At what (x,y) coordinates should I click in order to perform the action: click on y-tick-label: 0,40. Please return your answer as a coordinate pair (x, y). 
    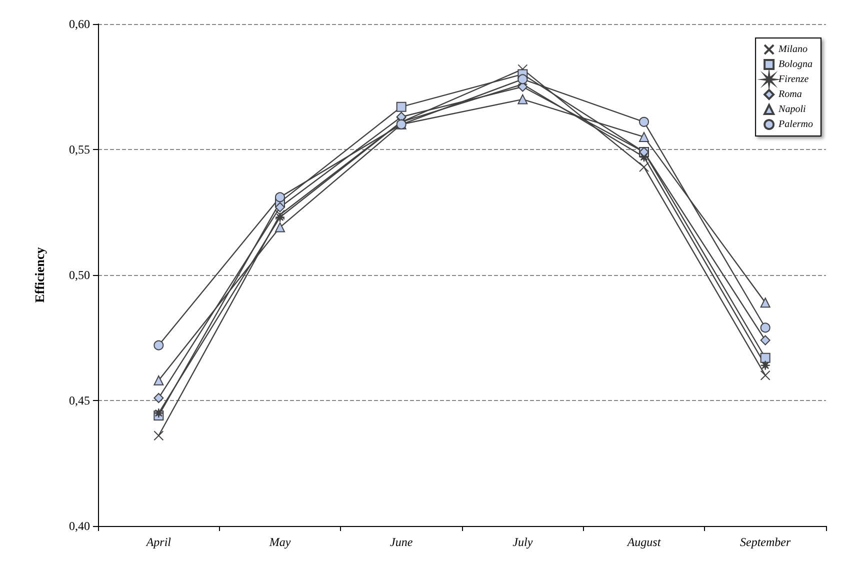
    Looking at the image, I should click on (79, 526).